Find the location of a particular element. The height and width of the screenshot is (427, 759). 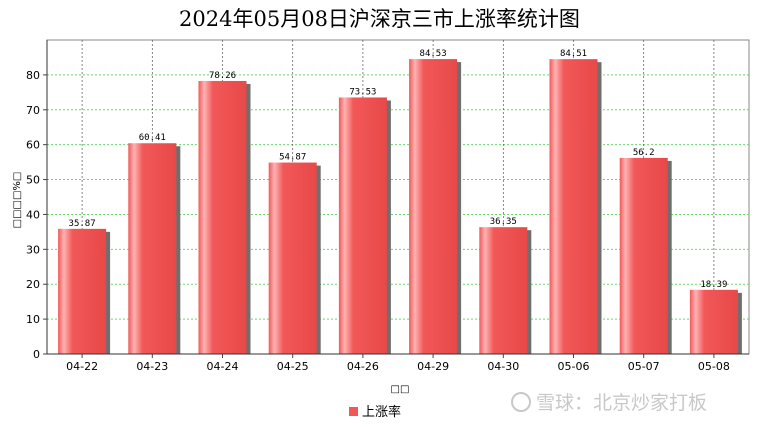

y-tick-label: 50 is located at coordinates (33, 180).